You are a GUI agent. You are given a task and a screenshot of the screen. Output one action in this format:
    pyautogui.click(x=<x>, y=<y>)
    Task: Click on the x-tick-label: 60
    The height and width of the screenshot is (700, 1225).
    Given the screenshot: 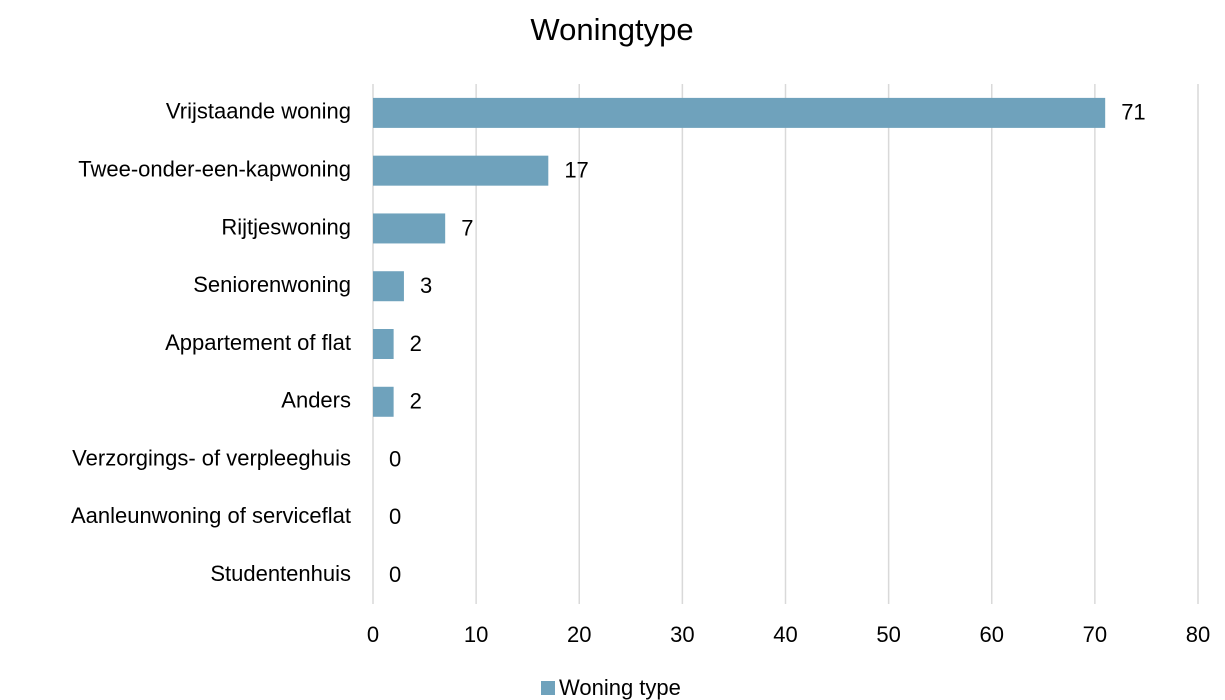 What is the action you would take?
    pyautogui.click(x=992, y=634)
    